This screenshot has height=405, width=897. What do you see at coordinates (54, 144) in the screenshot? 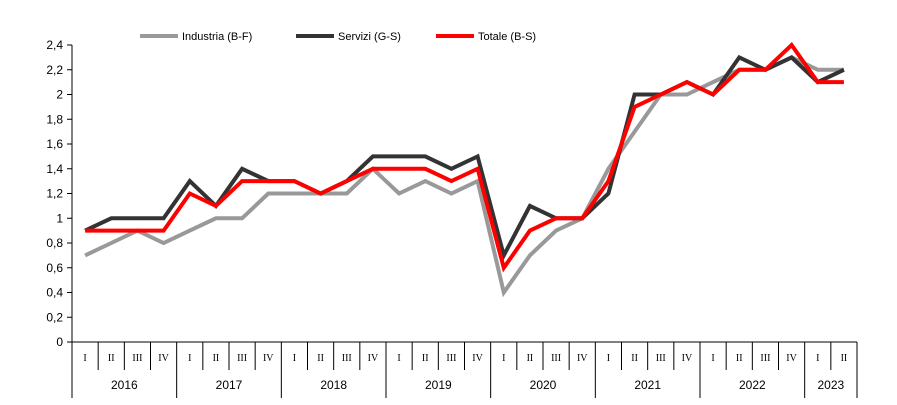
I see `y-tick-label: 1,6` at bounding box center [54, 144].